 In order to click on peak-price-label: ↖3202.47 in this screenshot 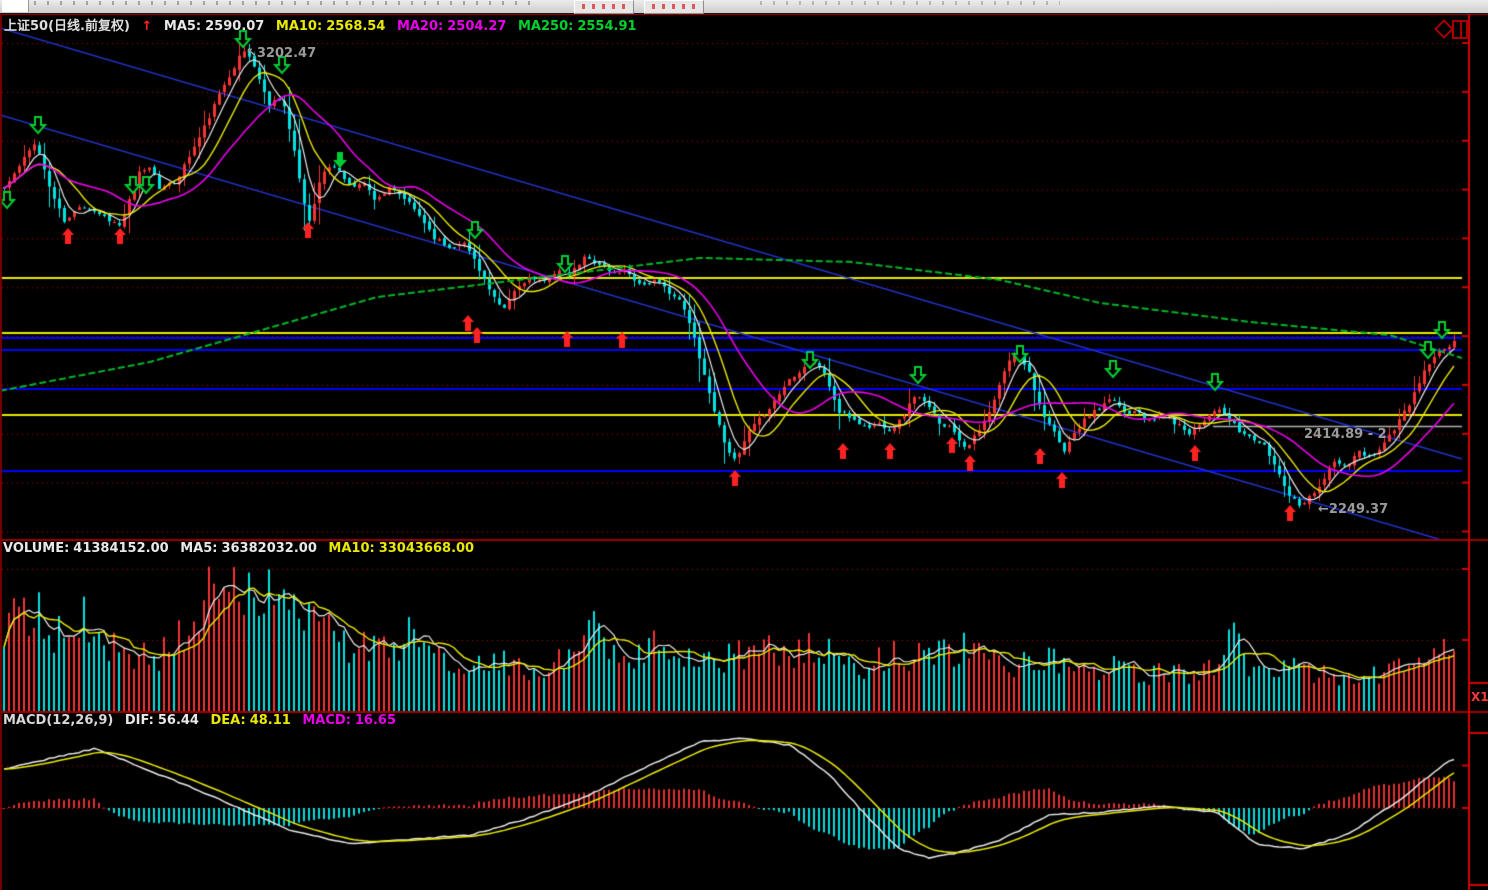, I will do `click(281, 53)`.